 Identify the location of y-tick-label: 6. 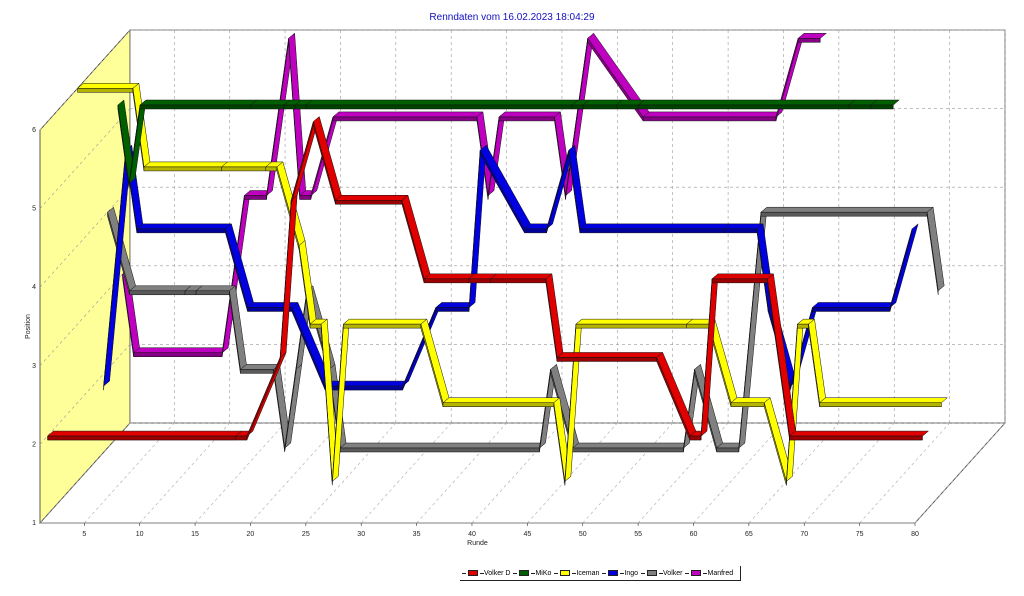
(34, 130).